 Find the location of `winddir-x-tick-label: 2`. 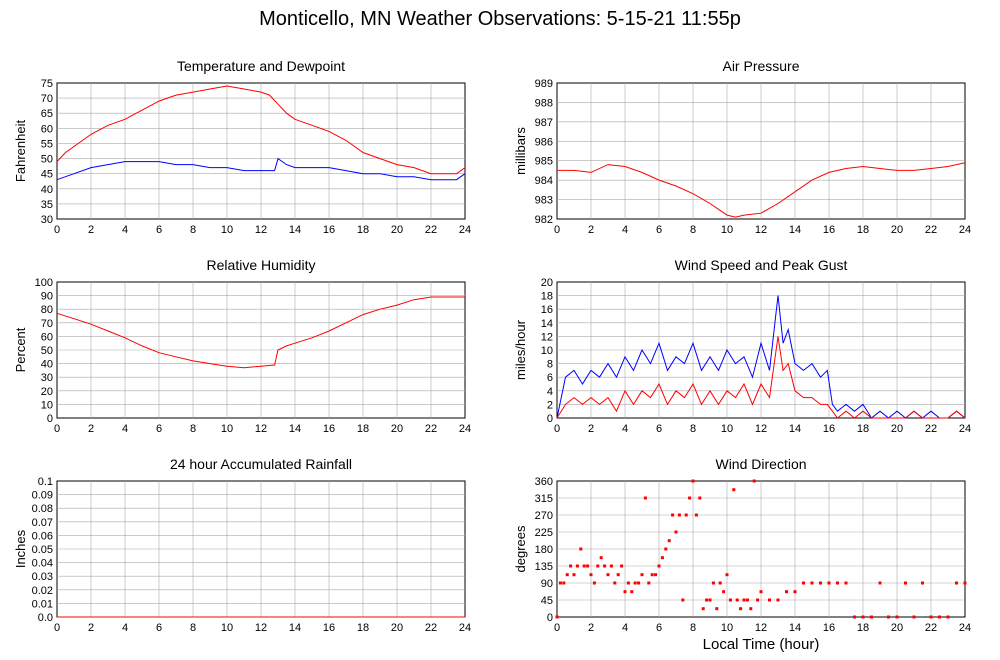

winddir-x-tick-label: 2 is located at coordinates (591, 628).